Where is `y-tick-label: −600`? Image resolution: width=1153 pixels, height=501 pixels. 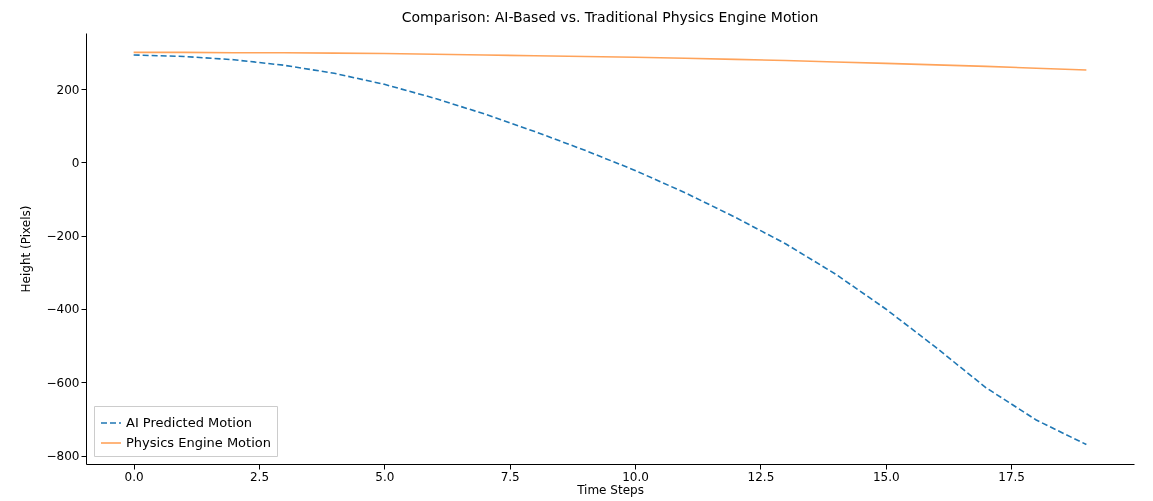 y-tick-label: −600 is located at coordinates (63, 382).